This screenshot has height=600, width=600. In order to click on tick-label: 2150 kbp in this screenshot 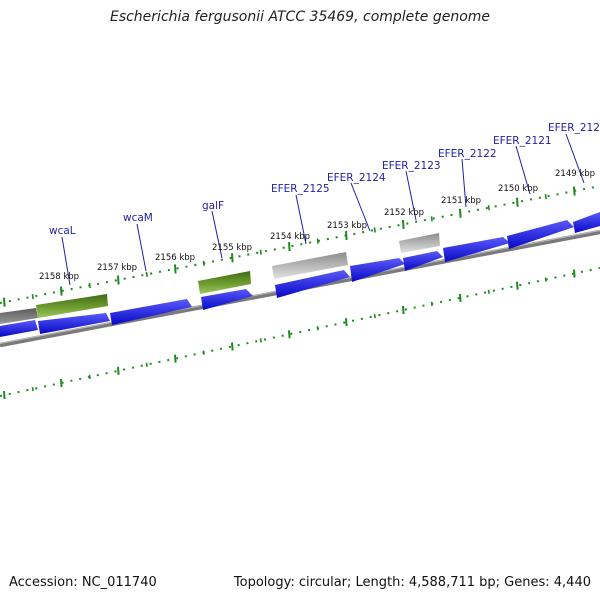, I will do `click(518, 189)`.